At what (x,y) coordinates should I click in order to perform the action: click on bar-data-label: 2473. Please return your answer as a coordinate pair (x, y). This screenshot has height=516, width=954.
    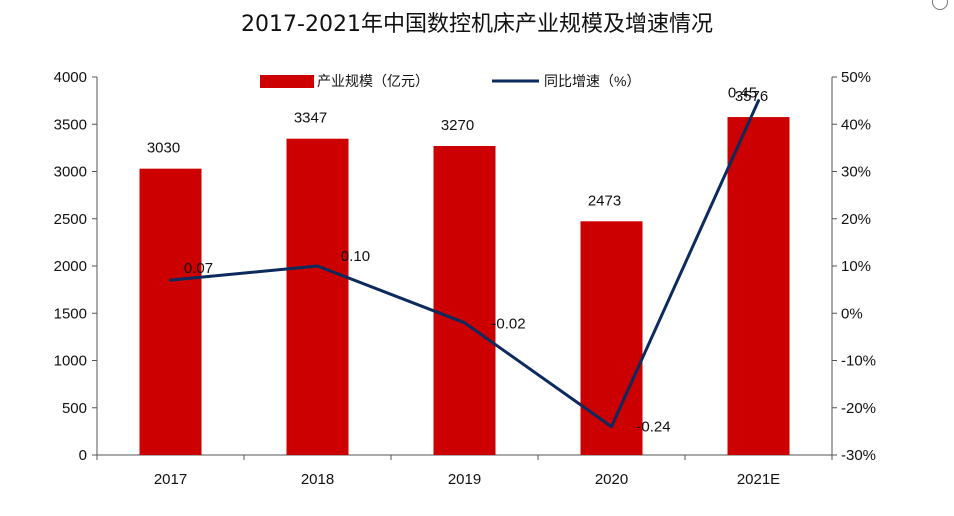
    Looking at the image, I should click on (604, 200).